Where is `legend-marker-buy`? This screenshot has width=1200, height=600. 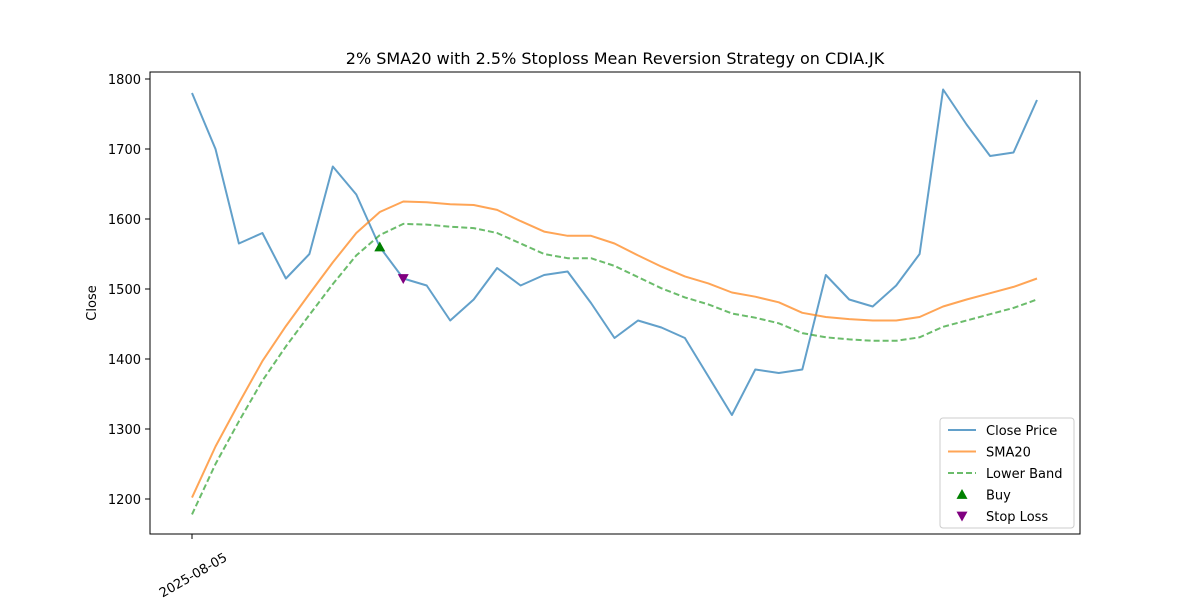
legend-marker-buy is located at coordinates (962, 494).